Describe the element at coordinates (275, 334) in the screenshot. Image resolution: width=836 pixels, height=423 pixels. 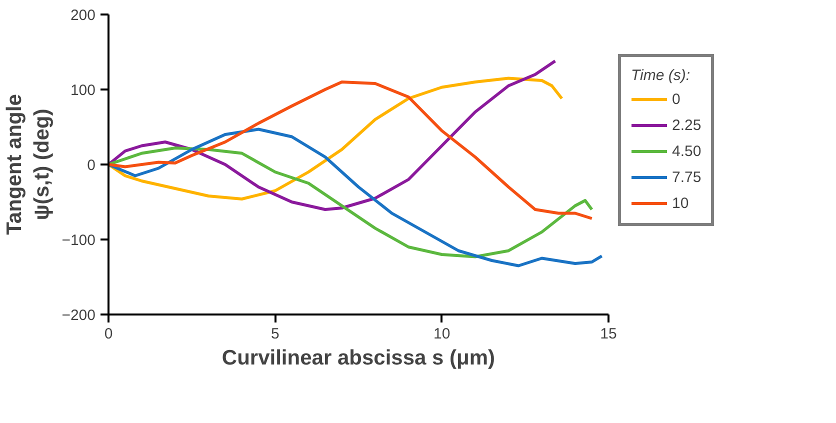
I see `x-tick-label: 5` at that location.